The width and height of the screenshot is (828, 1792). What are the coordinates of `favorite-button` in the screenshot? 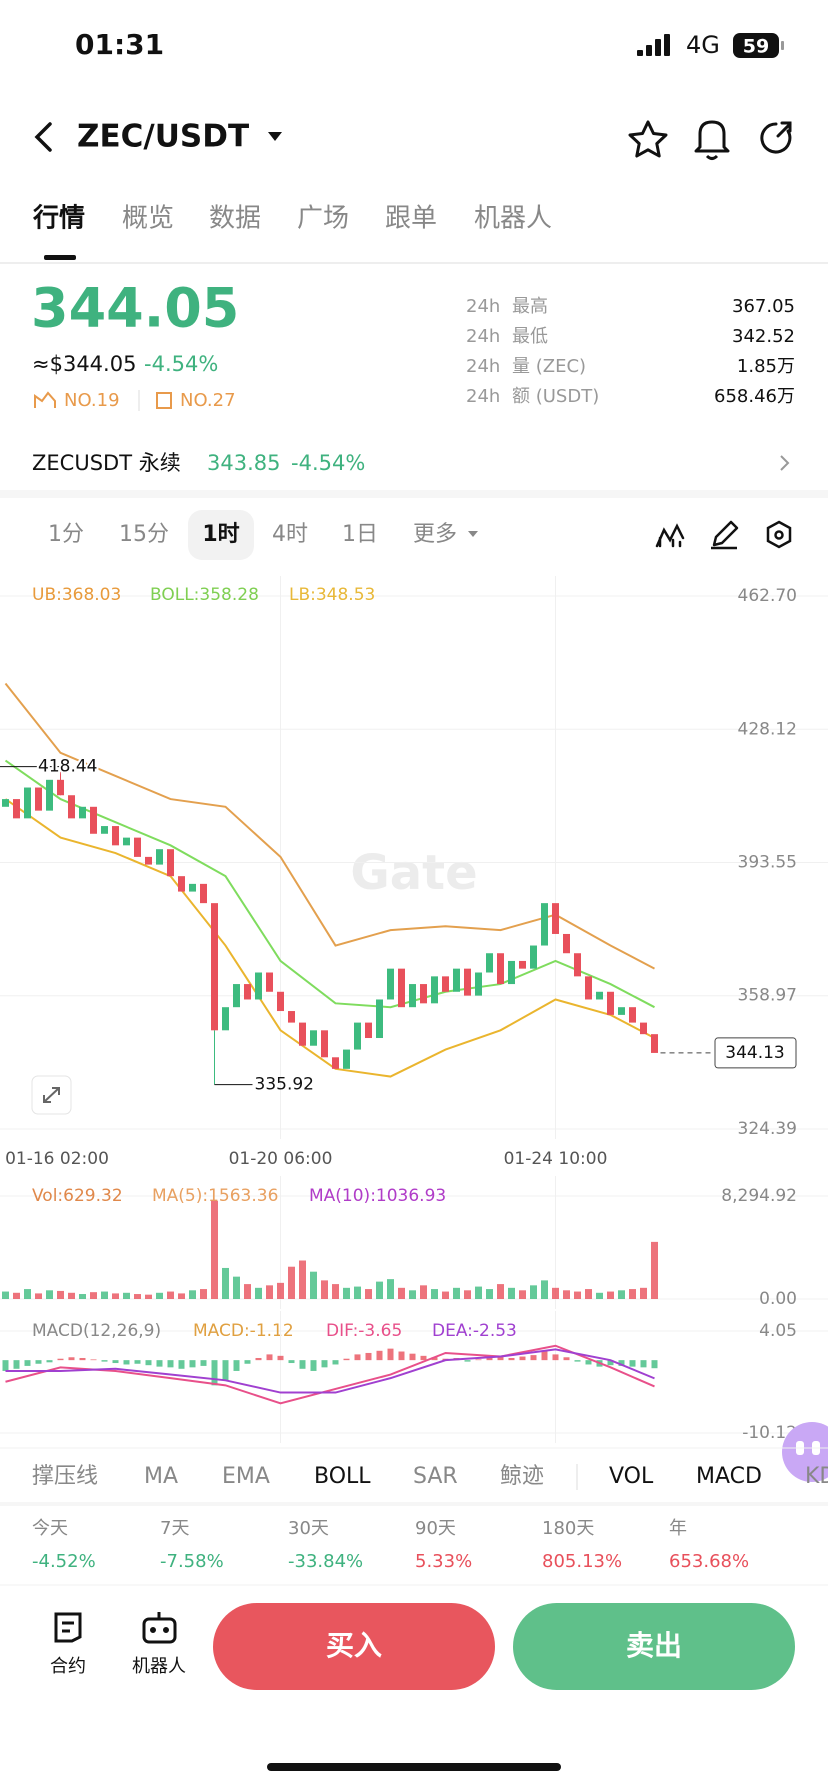 It's located at (648, 139).